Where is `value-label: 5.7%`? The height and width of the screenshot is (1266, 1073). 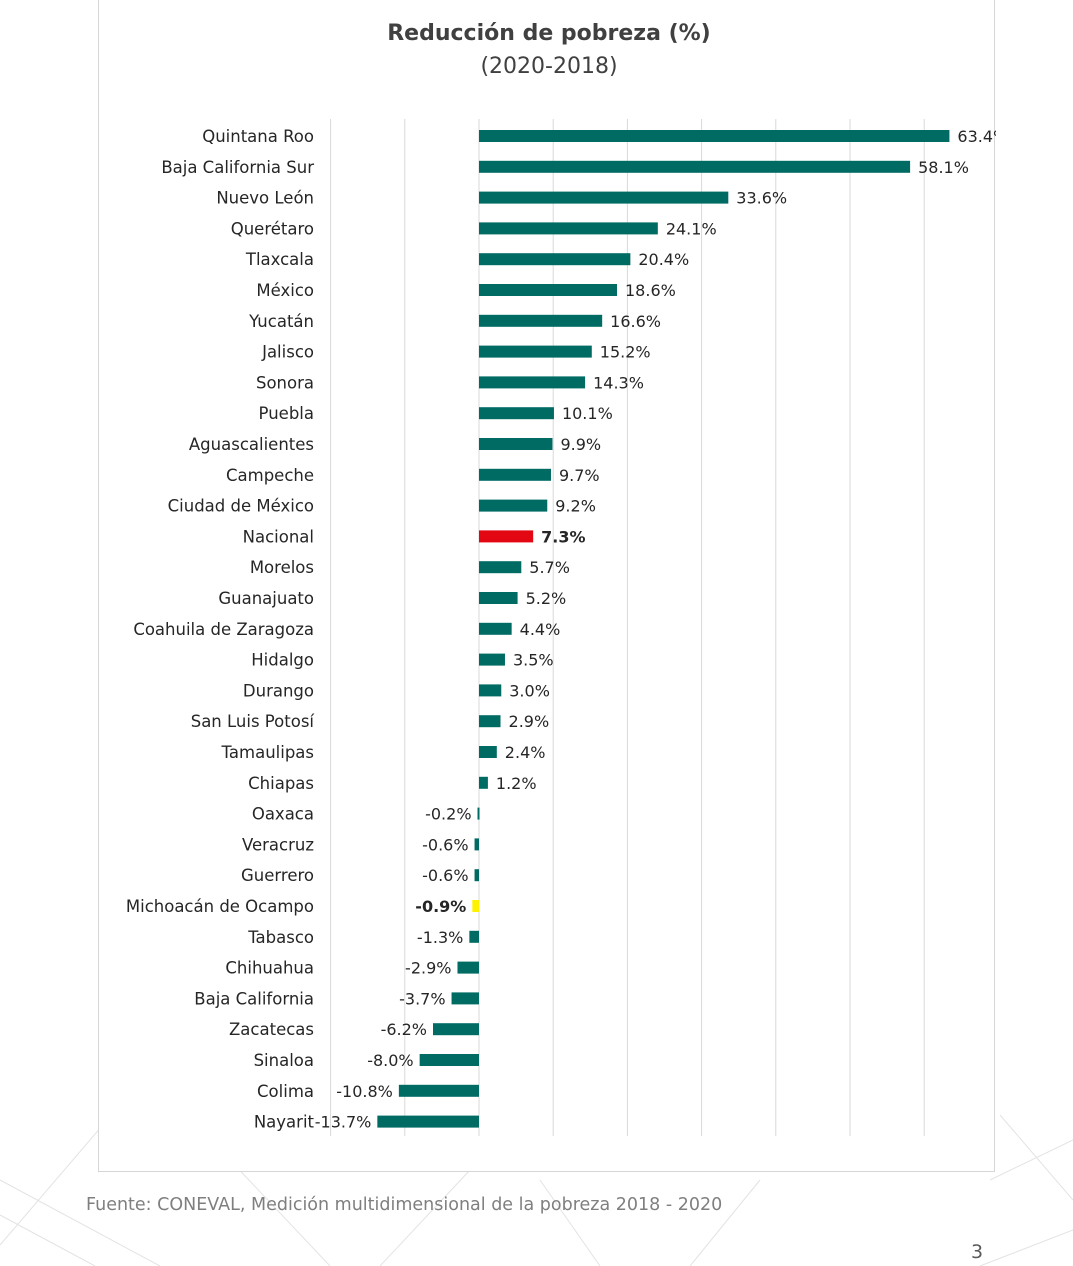
value-label: 5.7% is located at coordinates (549, 567).